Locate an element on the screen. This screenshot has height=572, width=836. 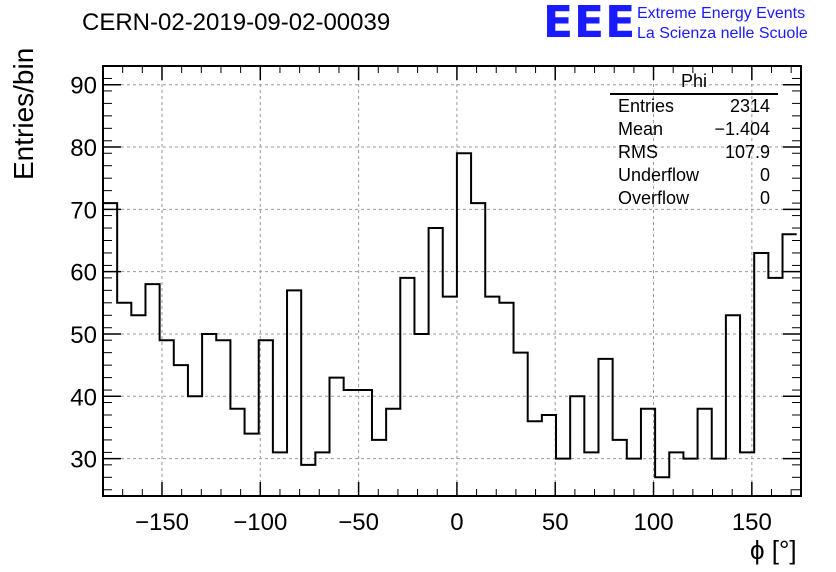
stats-row-underflow: Underflow 0 is located at coordinates (694, 175).